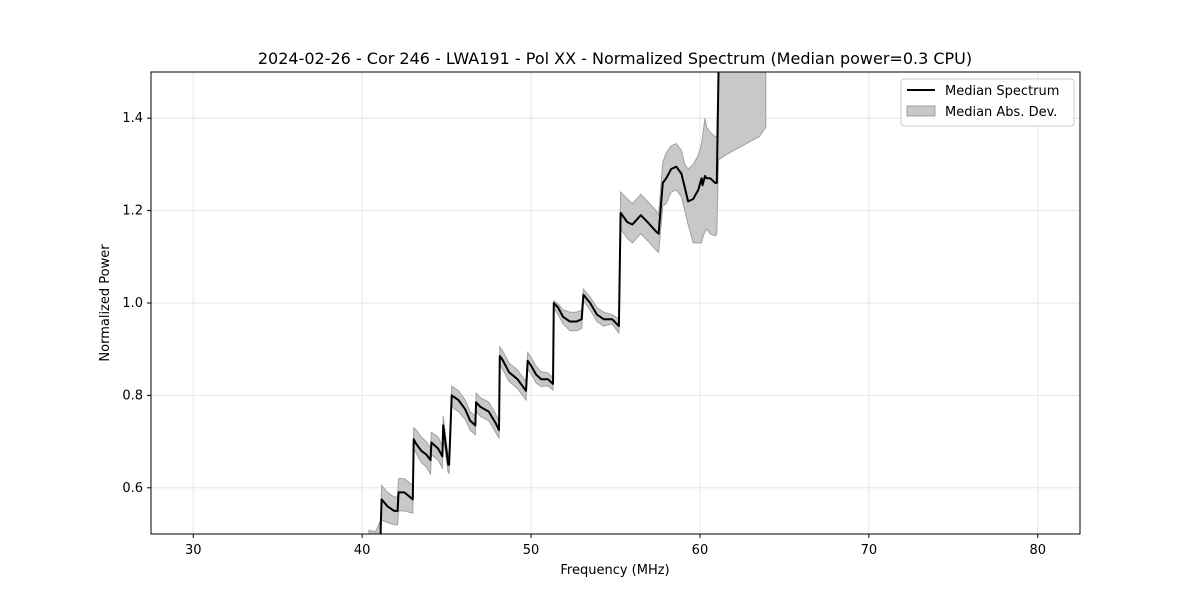 The width and height of the screenshot is (1200, 600). I want to click on y-axis: 0.6 0.8 1.0 1.2 1.4, so click(136, 303).